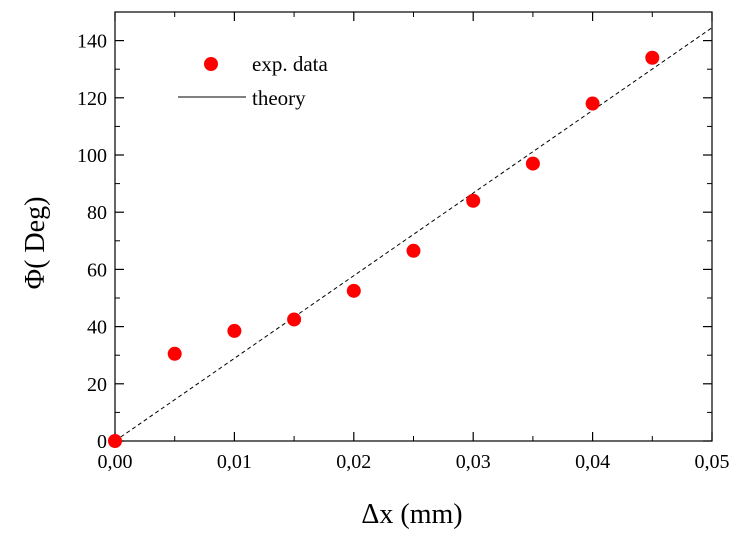 This screenshot has width=736, height=533. I want to click on y-tick-label: 60, so click(97, 270).